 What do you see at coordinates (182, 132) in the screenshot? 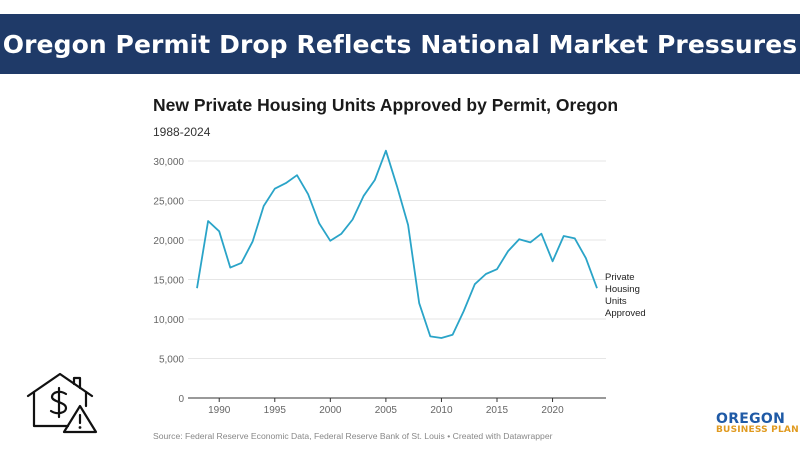
I see `chart-subtitle: 1988-2024` at bounding box center [182, 132].